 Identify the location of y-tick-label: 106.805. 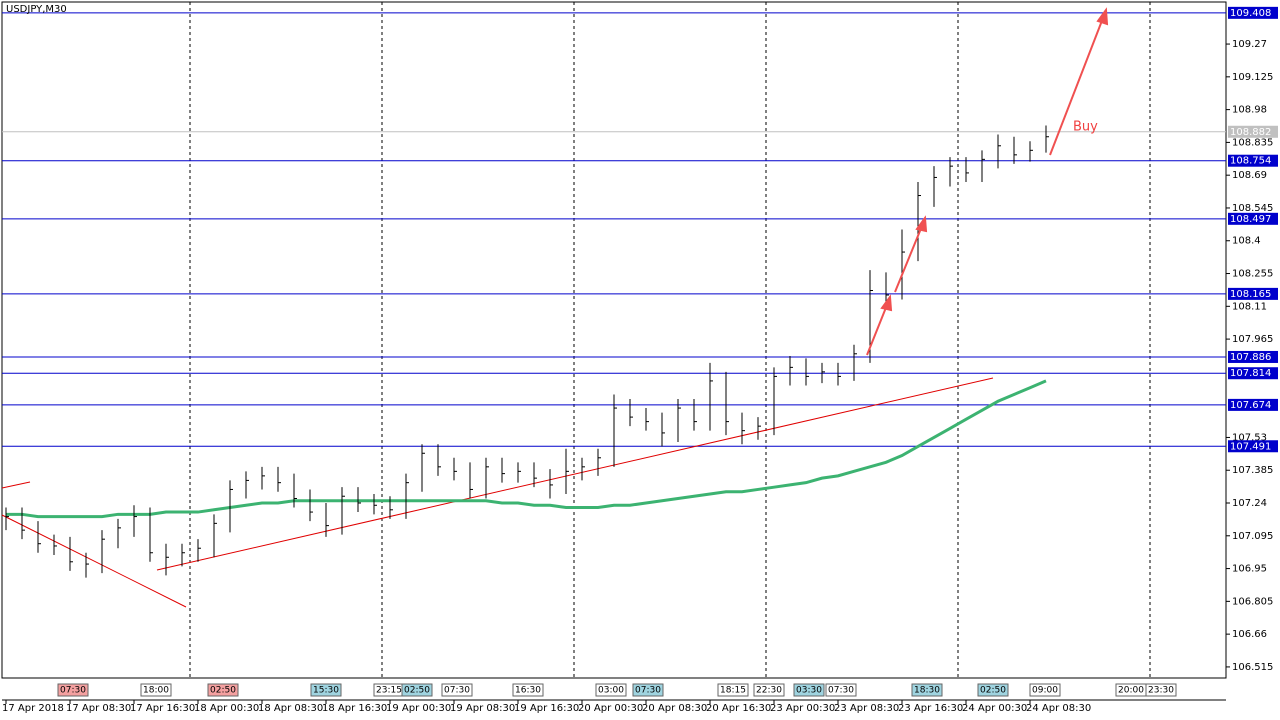
(1252, 601).